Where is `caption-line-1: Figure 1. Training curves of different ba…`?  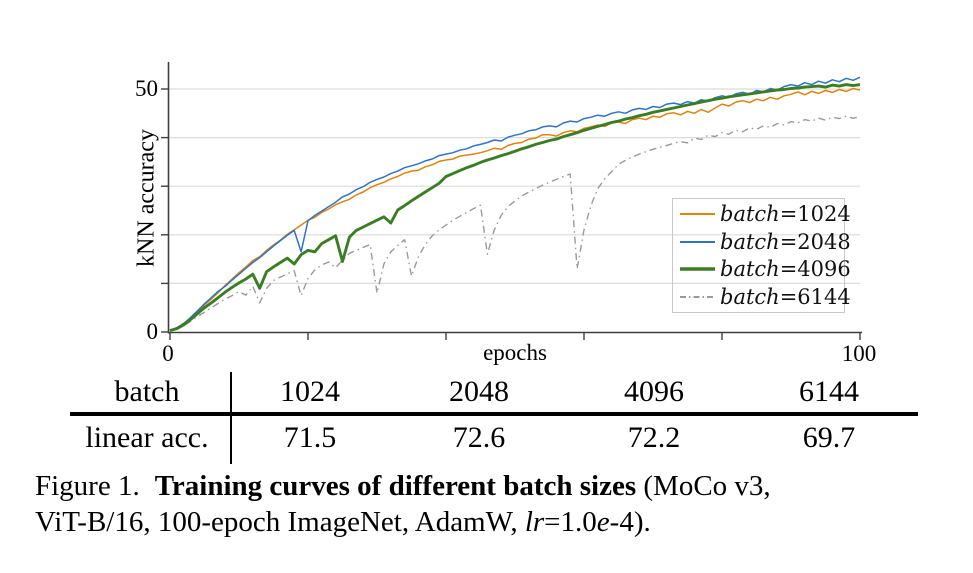
caption-line-1: Figure 1. Training curves of different ba… is located at coordinates (500, 487).